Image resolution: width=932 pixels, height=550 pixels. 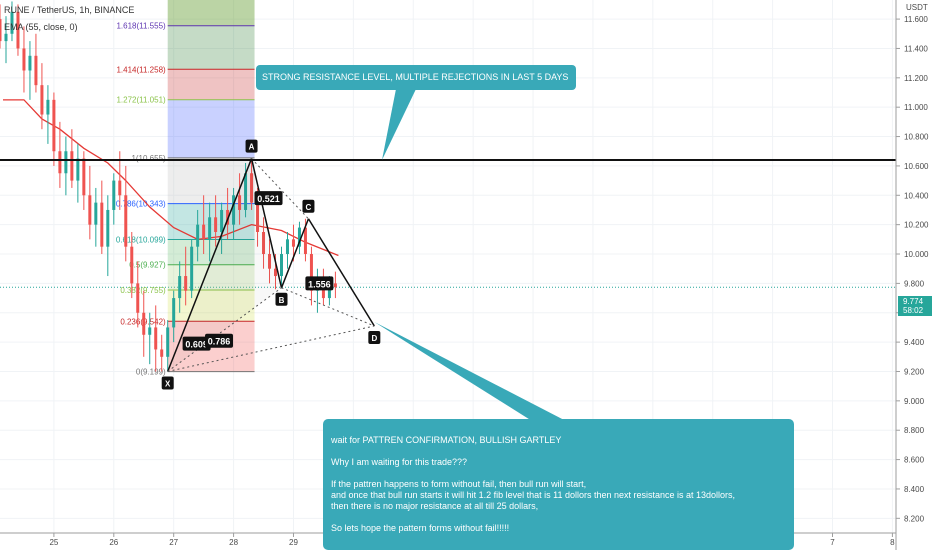 I want to click on price-tick-label: 10.600, so click(x=916, y=166).